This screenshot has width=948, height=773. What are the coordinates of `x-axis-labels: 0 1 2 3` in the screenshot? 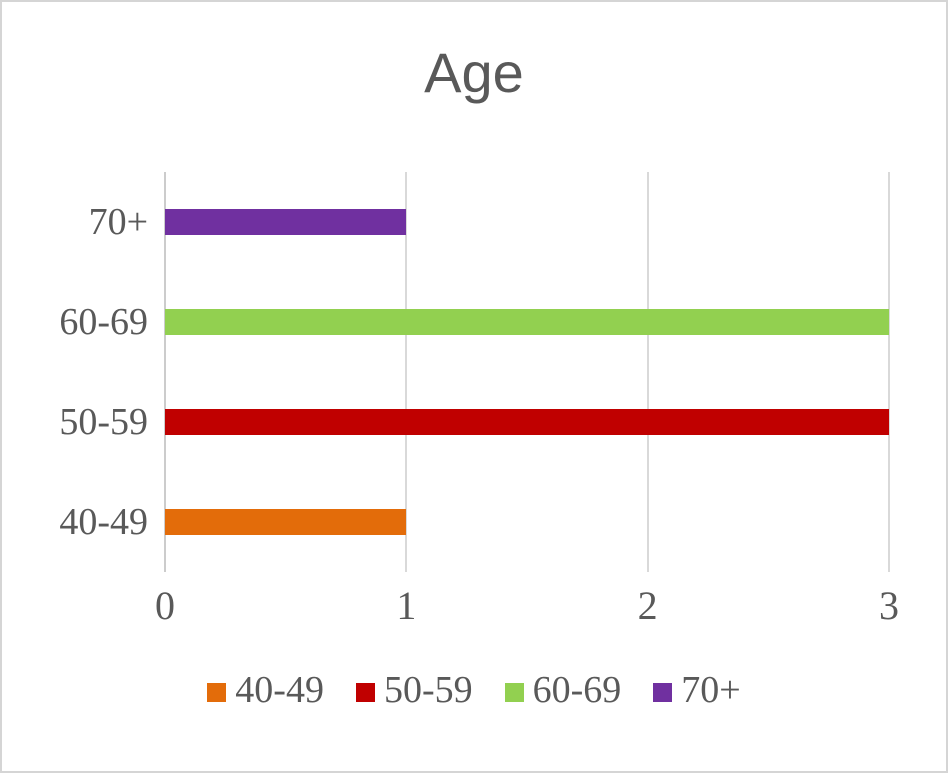 It's located at (527, 607).